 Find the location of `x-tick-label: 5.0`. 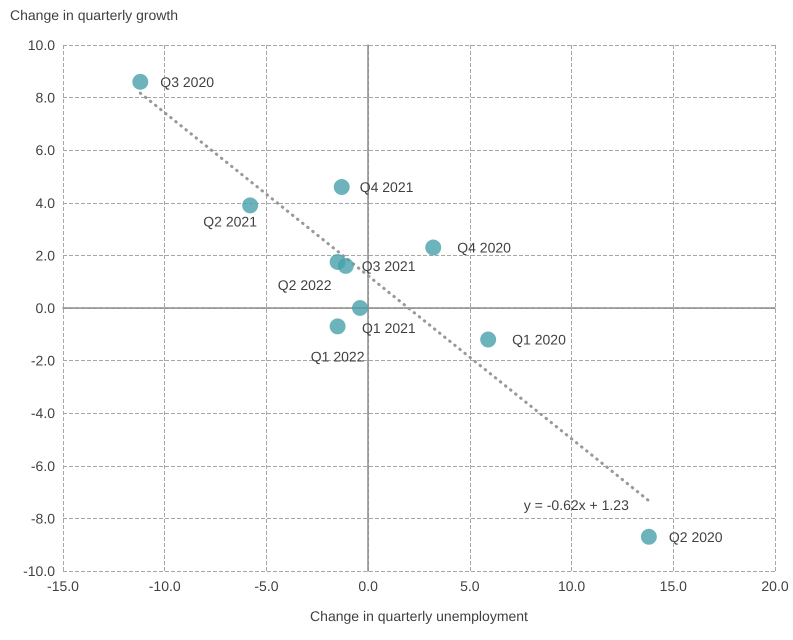

x-tick-label: 5.0 is located at coordinates (470, 586).